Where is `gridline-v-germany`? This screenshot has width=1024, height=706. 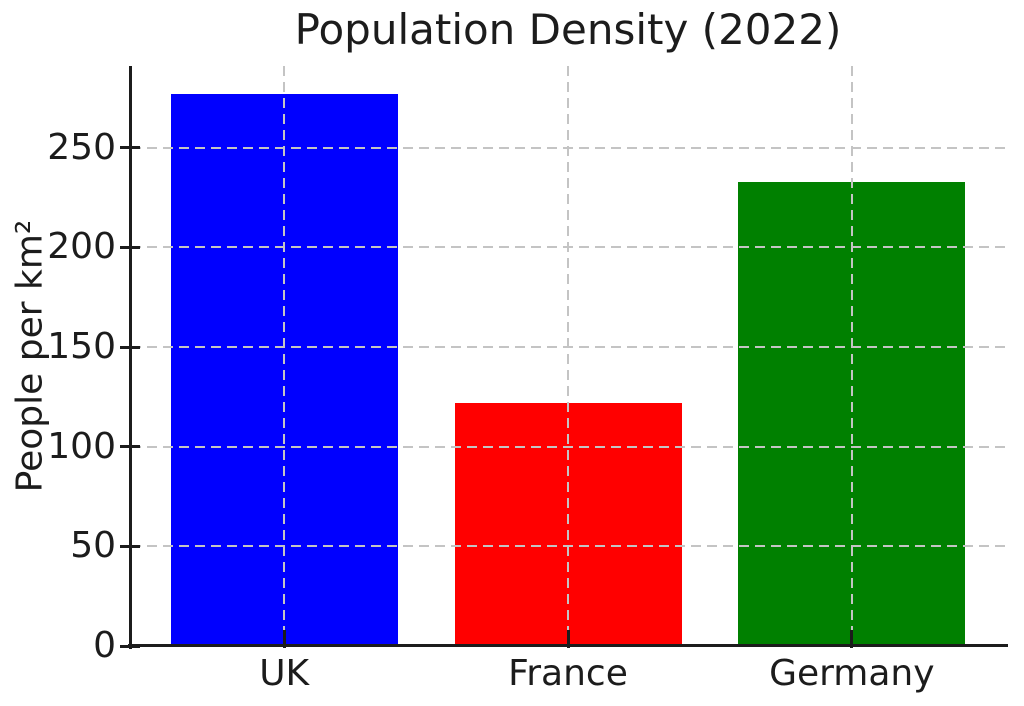
gridline-v-germany is located at coordinates (851, 356).